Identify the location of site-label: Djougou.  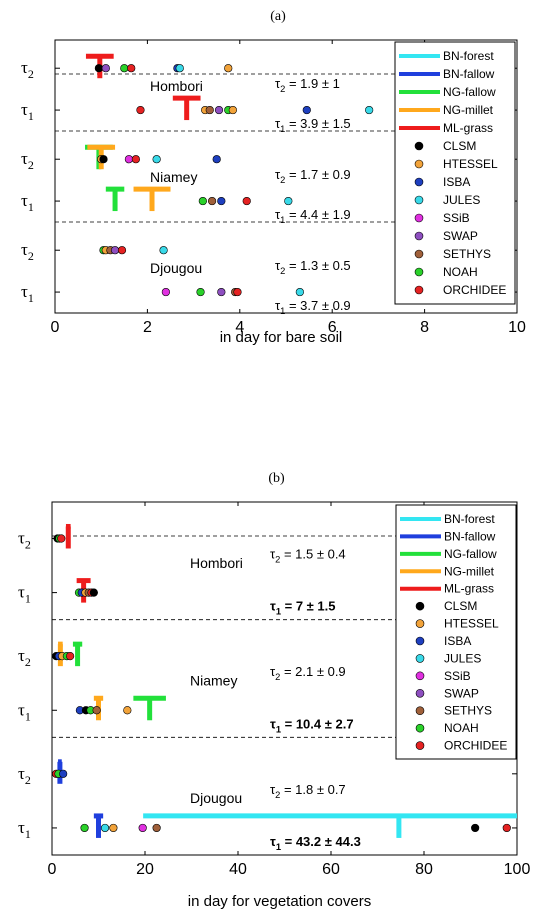
(216, 798).